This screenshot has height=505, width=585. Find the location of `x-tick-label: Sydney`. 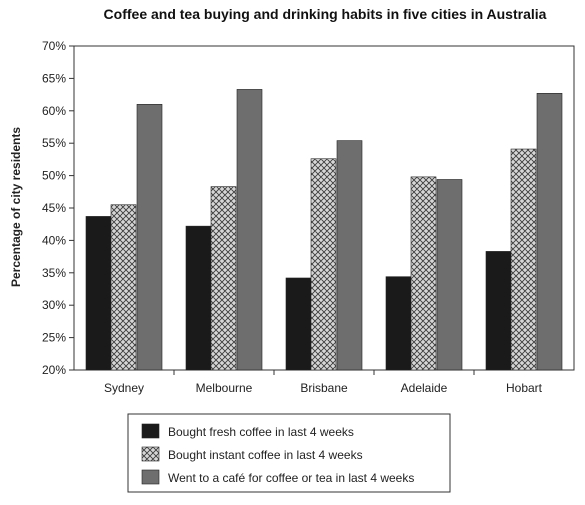

x-tick-label: Sydney is located at coordinates (124, 388).